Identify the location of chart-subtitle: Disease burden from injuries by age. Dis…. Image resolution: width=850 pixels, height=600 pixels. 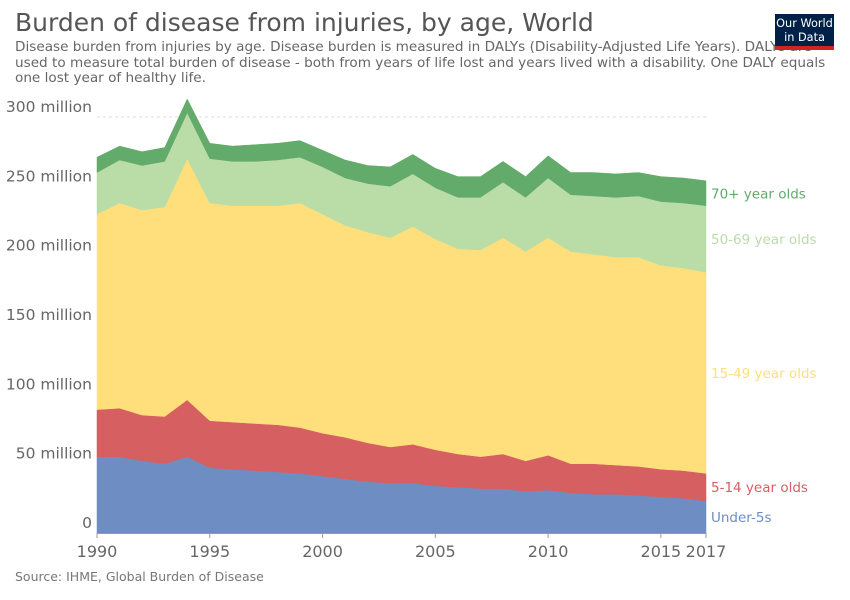
(420, 62).